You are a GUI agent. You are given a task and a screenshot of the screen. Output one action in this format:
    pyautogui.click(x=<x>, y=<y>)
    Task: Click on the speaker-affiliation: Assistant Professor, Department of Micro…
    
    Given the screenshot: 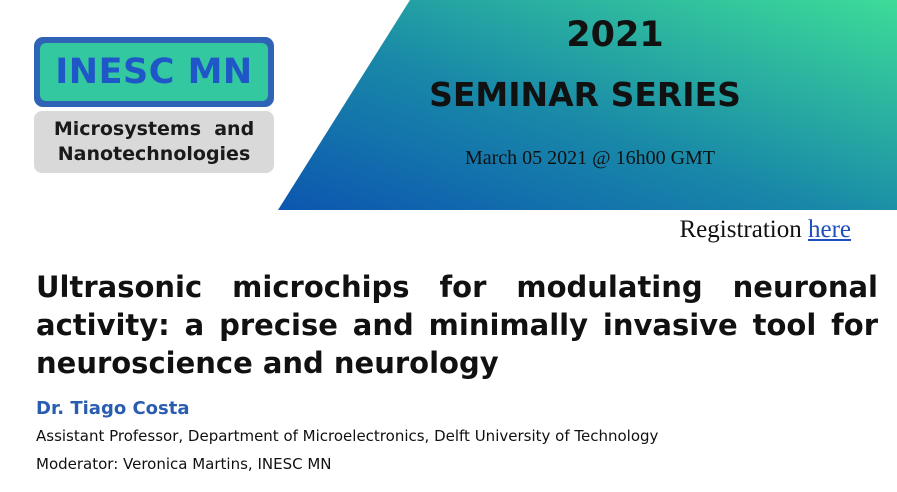 What is the action you would take?
    pyautogui.click(x=347, y=436)
    